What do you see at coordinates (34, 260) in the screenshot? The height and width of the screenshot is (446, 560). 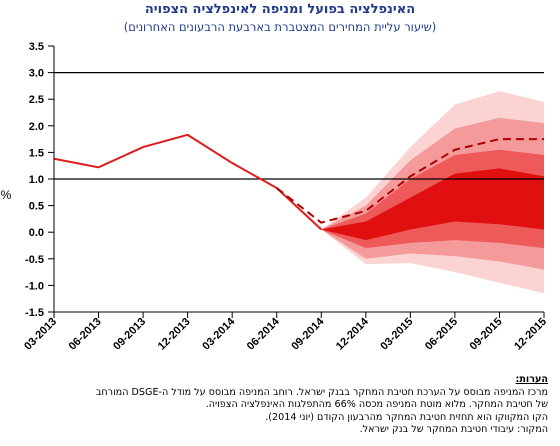 I see `y-tick-label: -0.5` at bounding box center [34, 260].